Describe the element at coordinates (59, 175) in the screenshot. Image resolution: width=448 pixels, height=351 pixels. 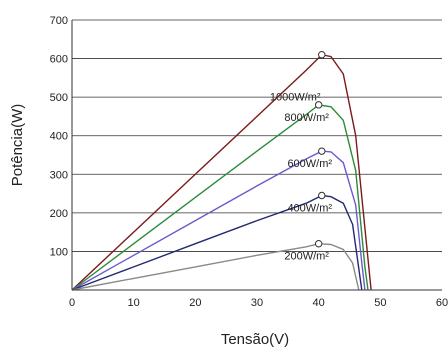
I see `y-tick-300: 300` at that location.